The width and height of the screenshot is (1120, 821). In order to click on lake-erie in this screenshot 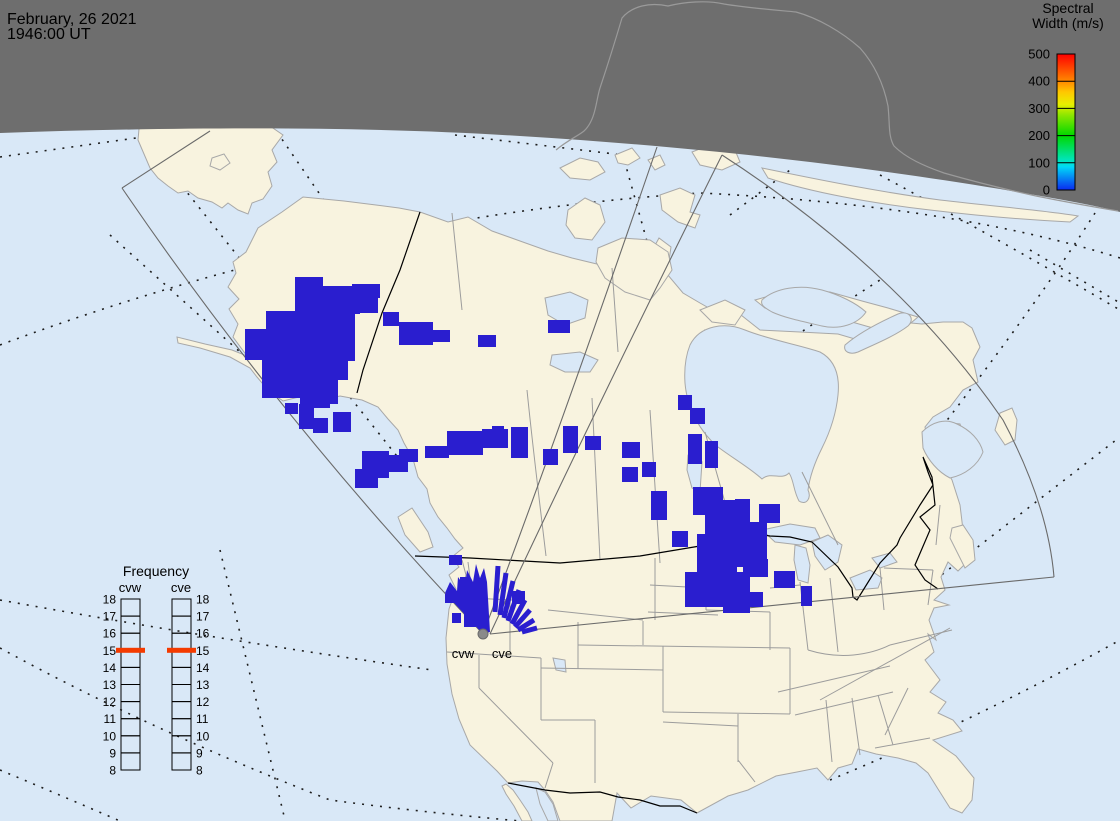, I will do `click(866, 580)`.